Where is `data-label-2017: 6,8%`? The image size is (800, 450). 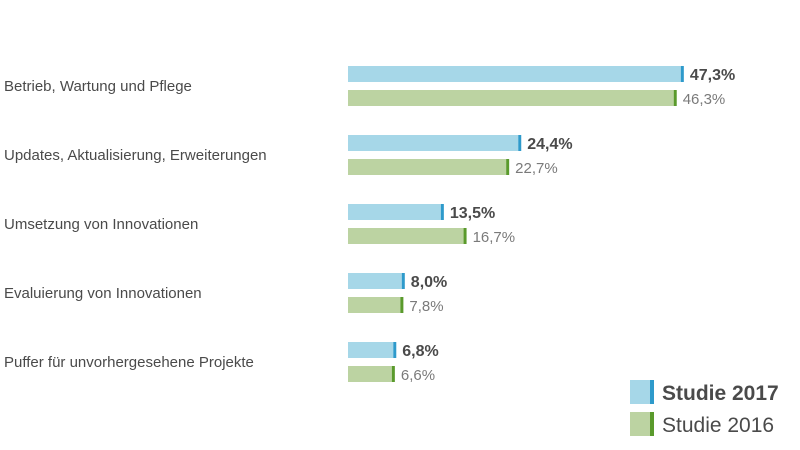 data-label-2017: 6,8% is located at coordinates (420, 351).